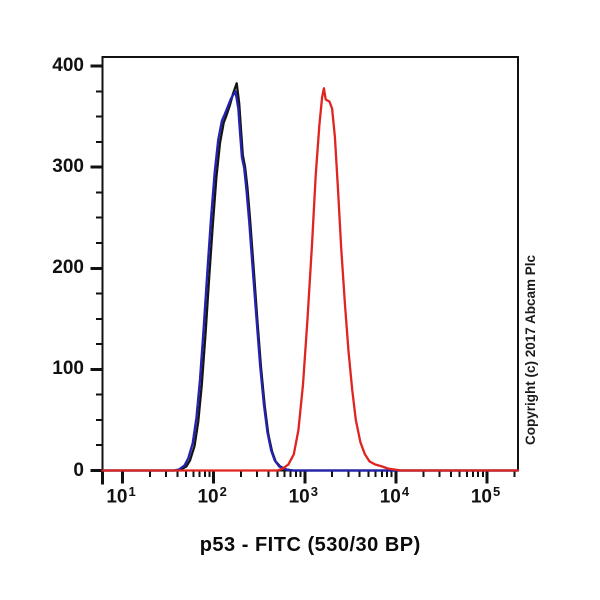 Image resolution: width=600 pixels, height=600 pixels. I want to click on x-tick-label: 102, so click(212, 496).